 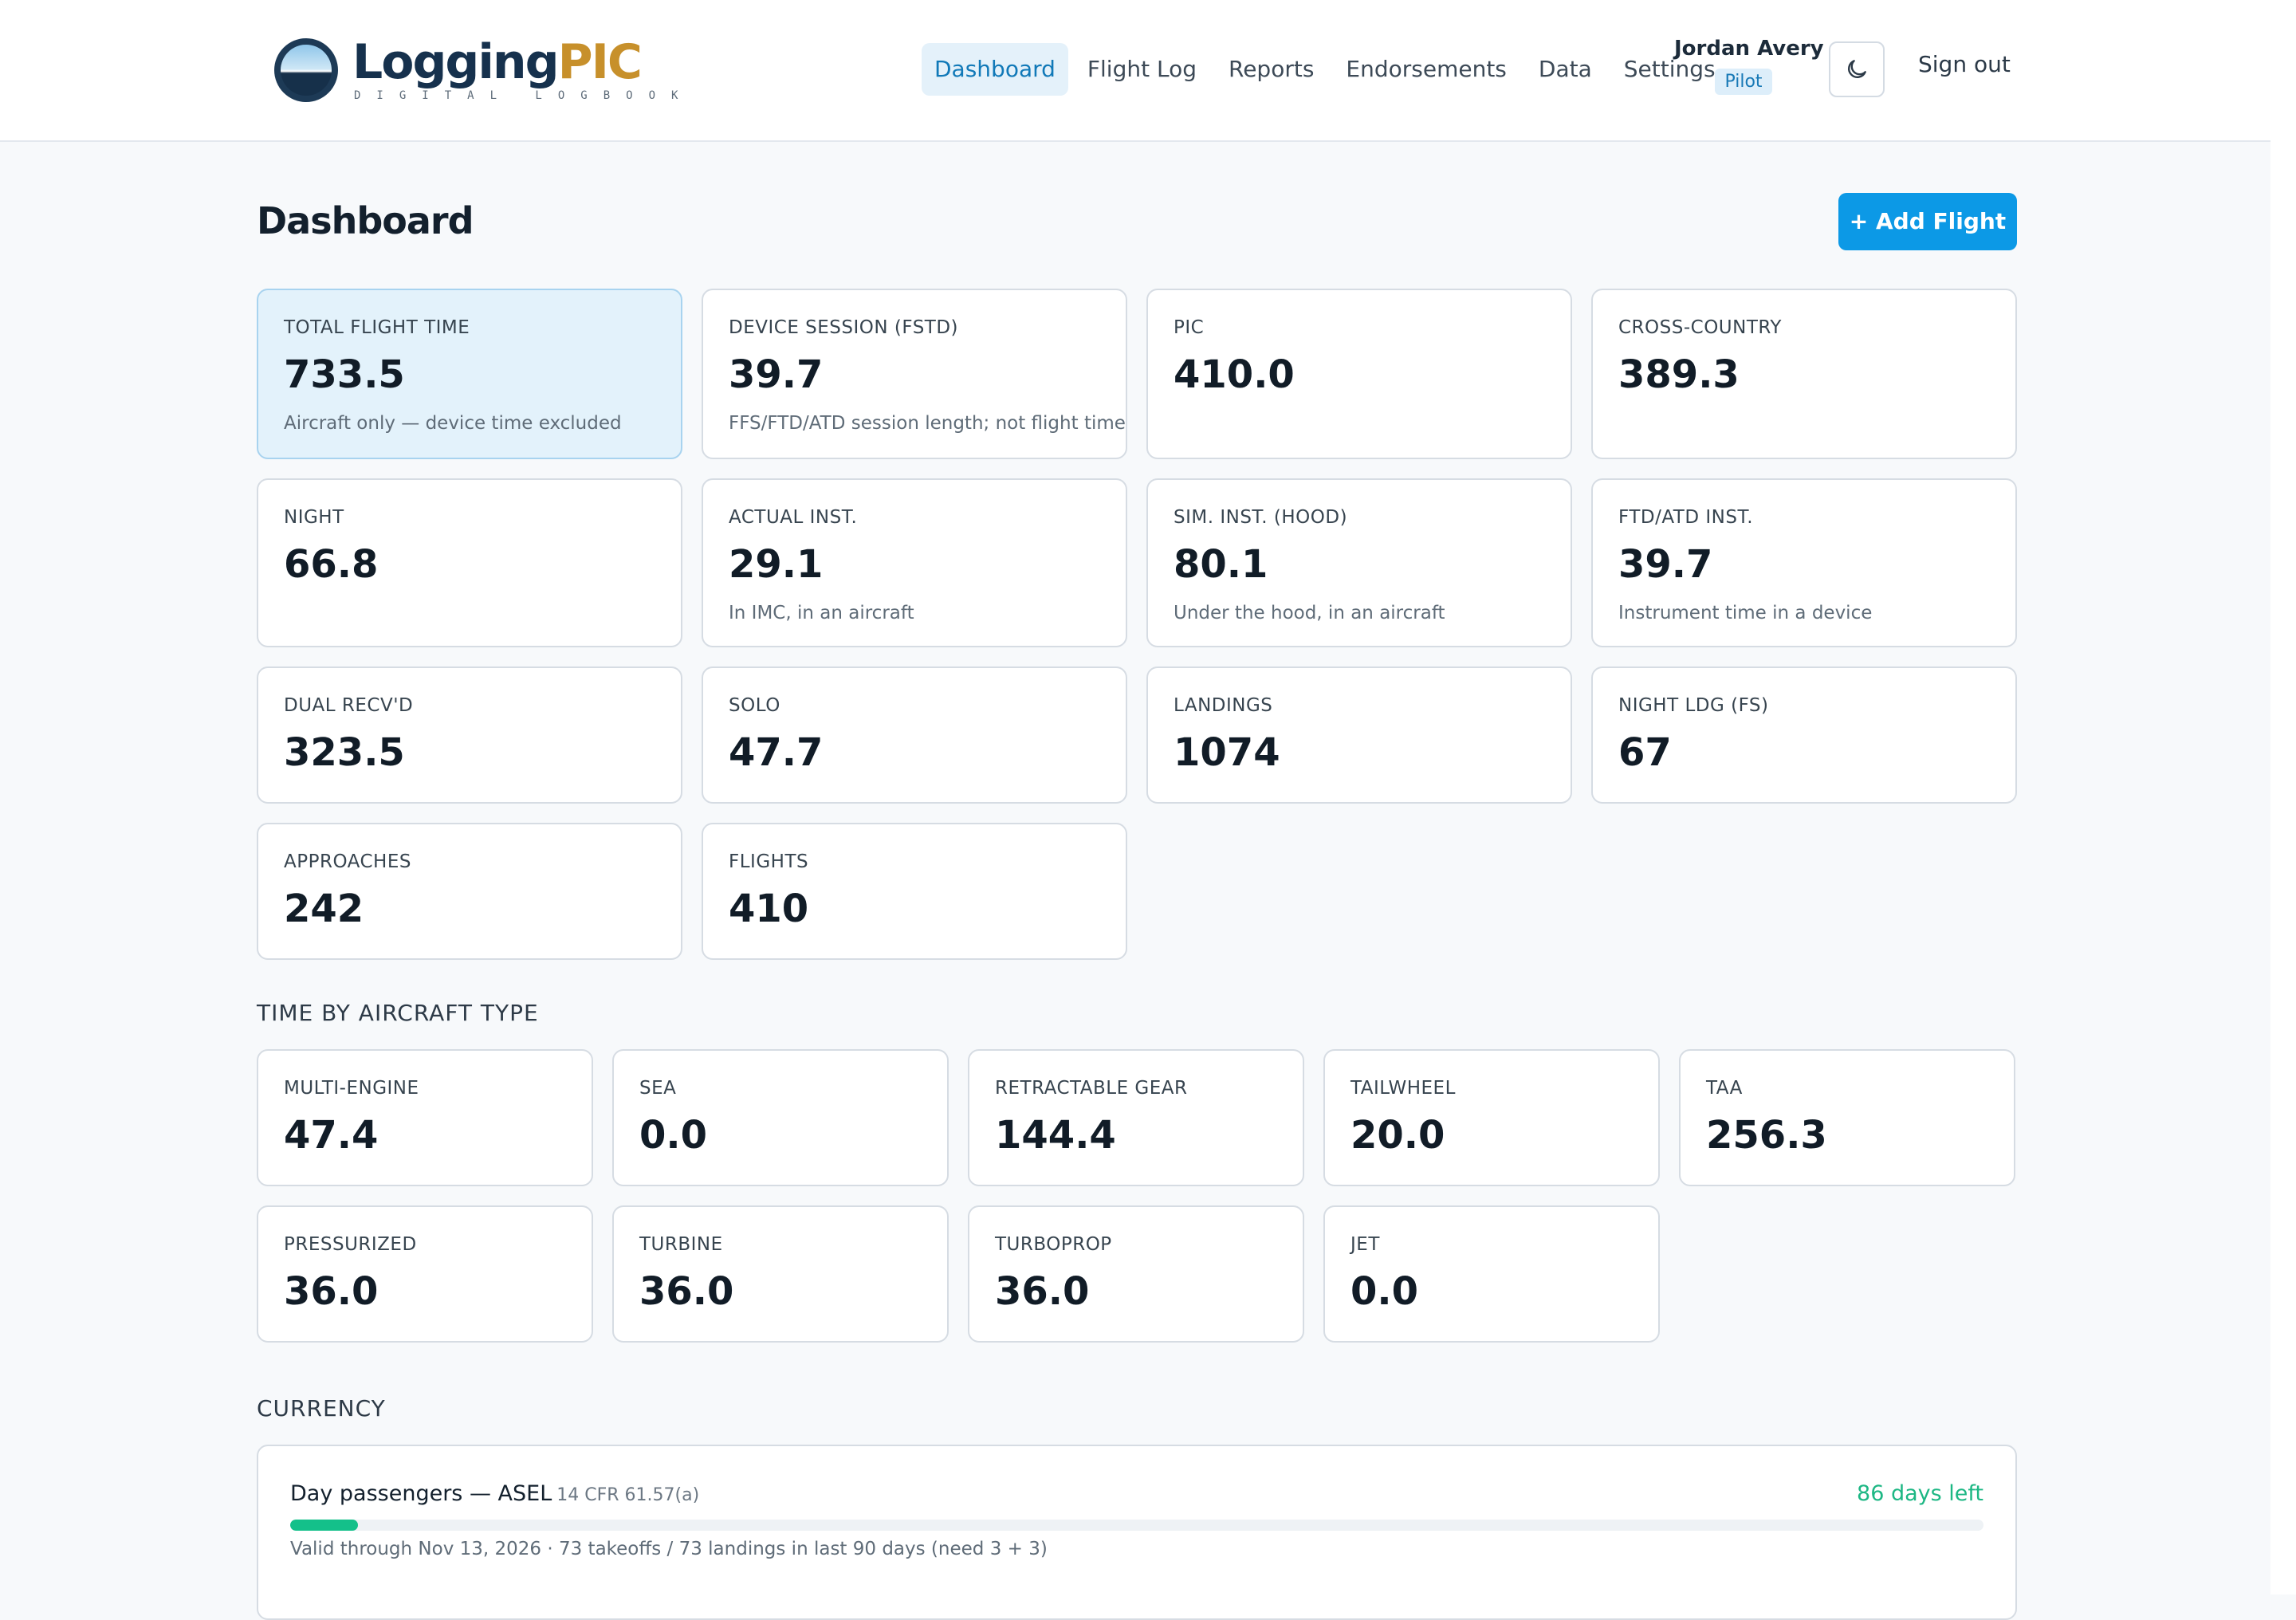 What do you see at coordinates (314, 518) in the screenshot?
I see `stat-label: NIGHT` at bounding box center [314, 518].